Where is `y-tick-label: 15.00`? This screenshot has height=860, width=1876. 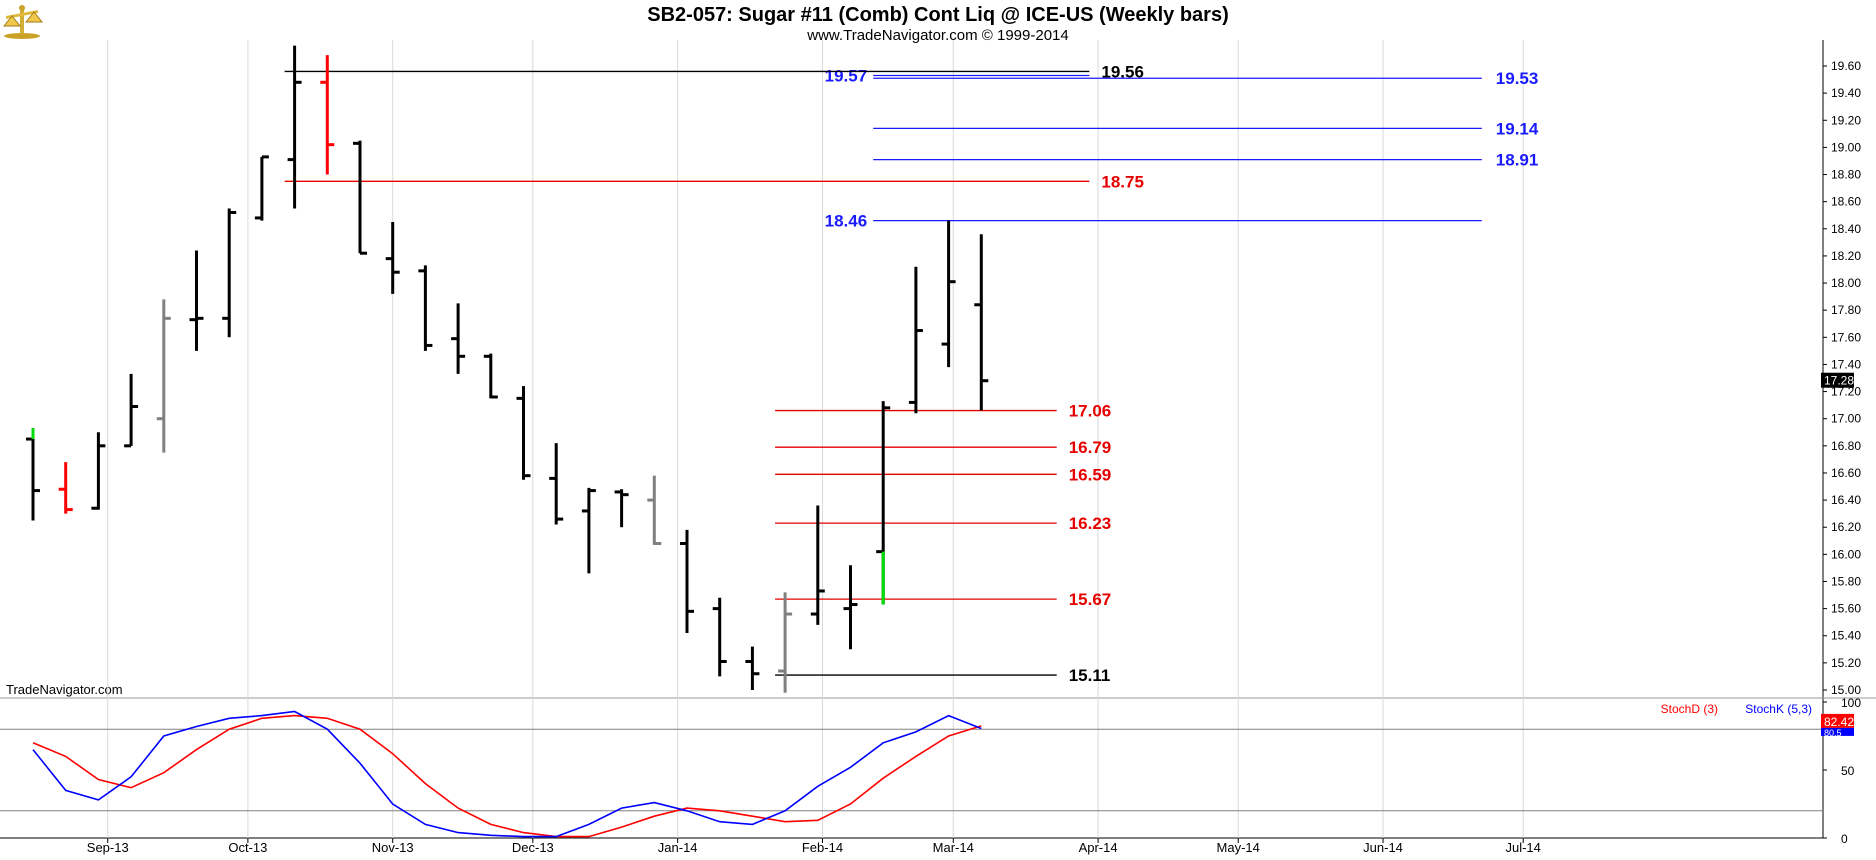 y-tick-label: 15.00 is located at coordinates (1846, 690).